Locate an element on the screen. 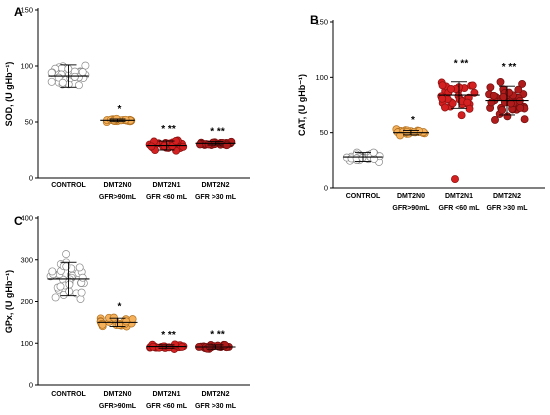  panel-letter: C is located at coordinates (18, 221).